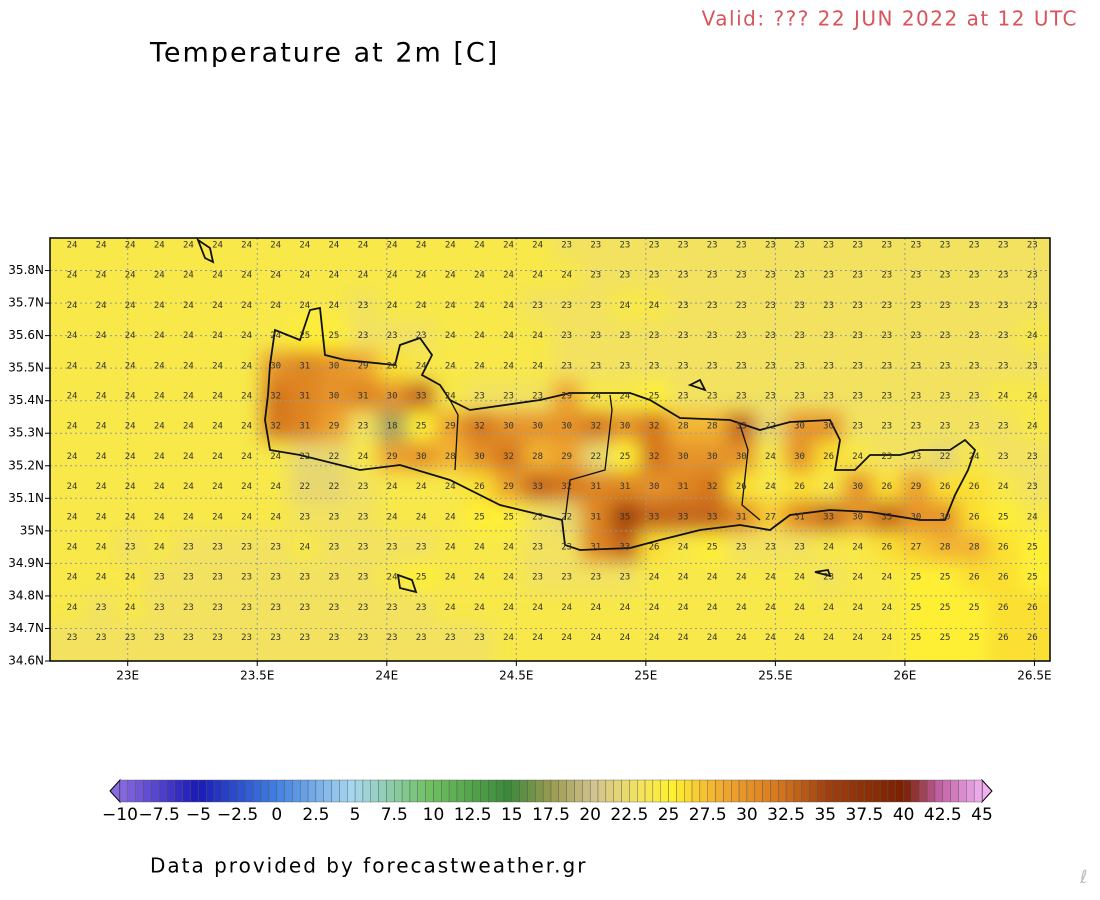  What do you see at coordinates (26, 595) in the screenshot?
I see `y-tick-label: 34.8N` at bounding box center [26, 595].